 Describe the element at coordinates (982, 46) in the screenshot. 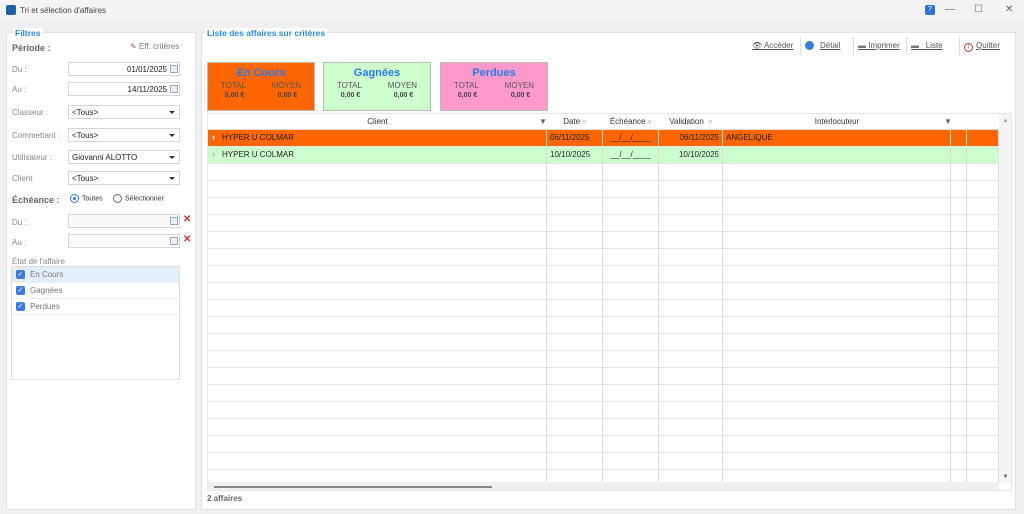

I see `quitter-button: ! Quitter` at that location.